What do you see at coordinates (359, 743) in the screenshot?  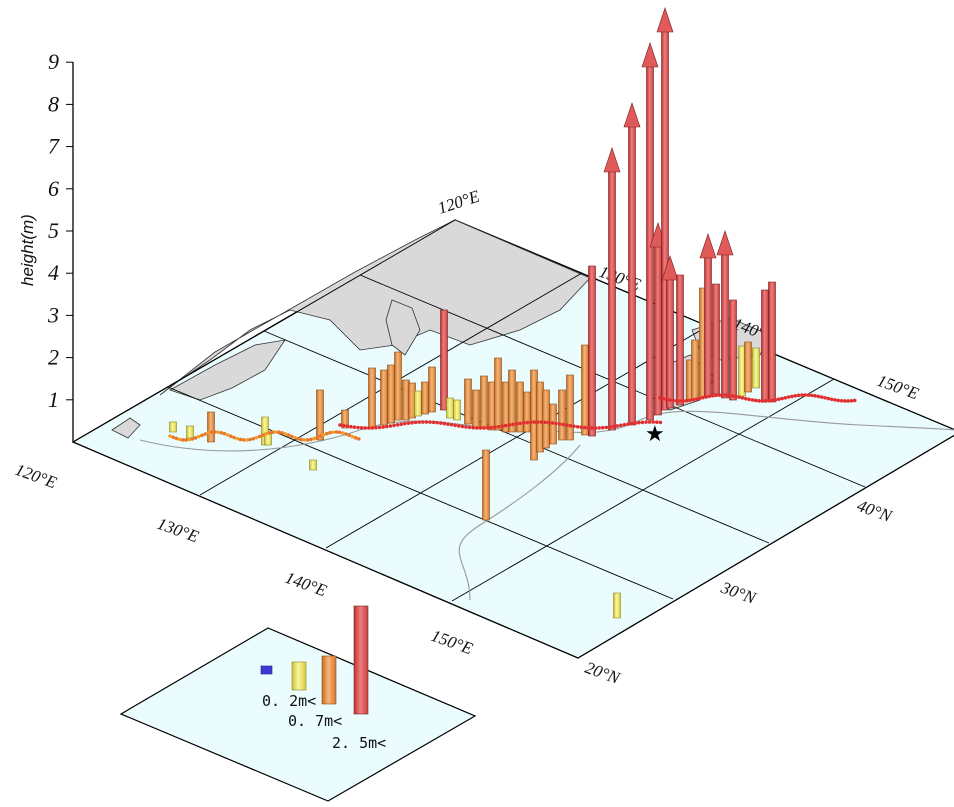 I see `legend-label-red: 2. 5m<` at bounding box center [359, 743].